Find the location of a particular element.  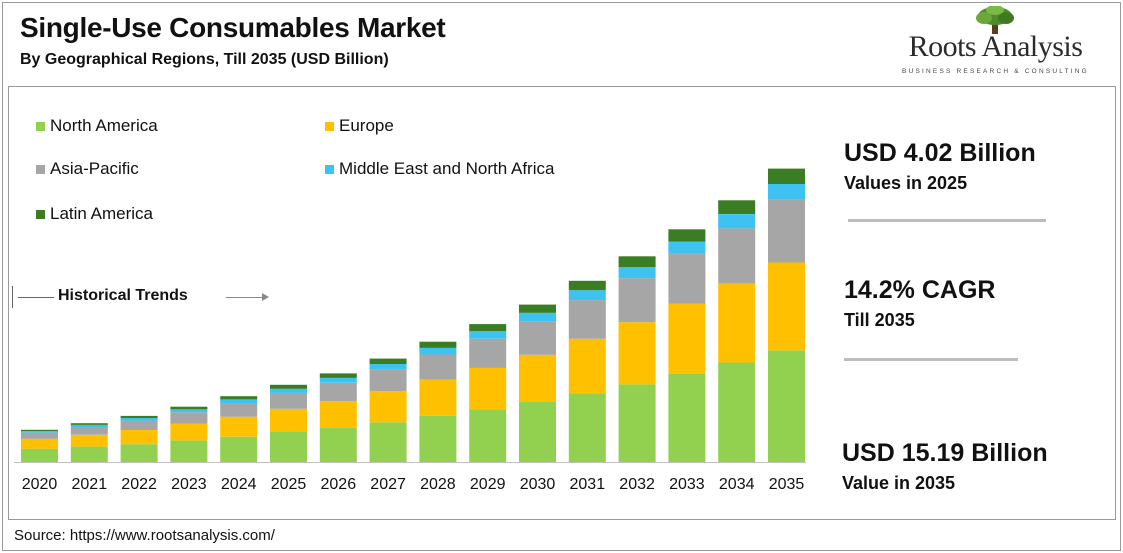

legend-label: Middle East and North Africa is located at coordinates (447, 168).